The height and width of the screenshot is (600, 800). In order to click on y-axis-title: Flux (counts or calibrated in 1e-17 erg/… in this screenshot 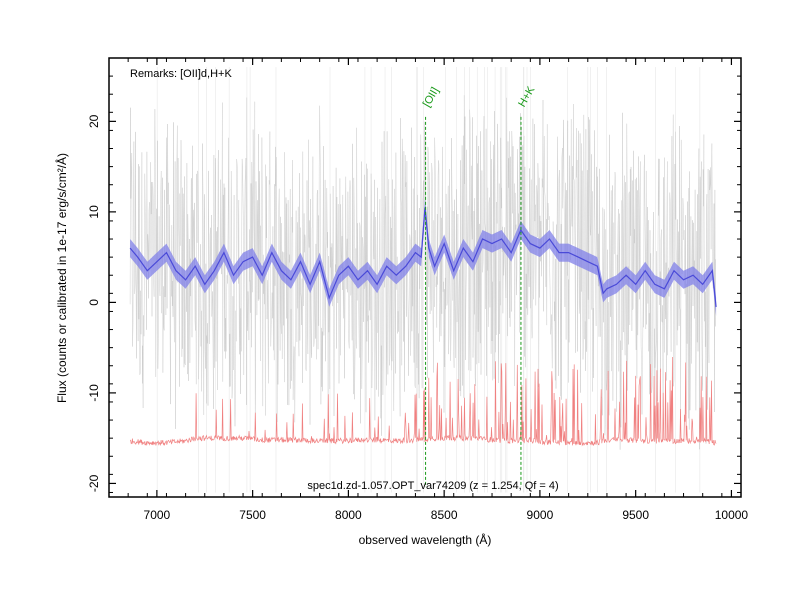, I will do `click(61, 278)`.